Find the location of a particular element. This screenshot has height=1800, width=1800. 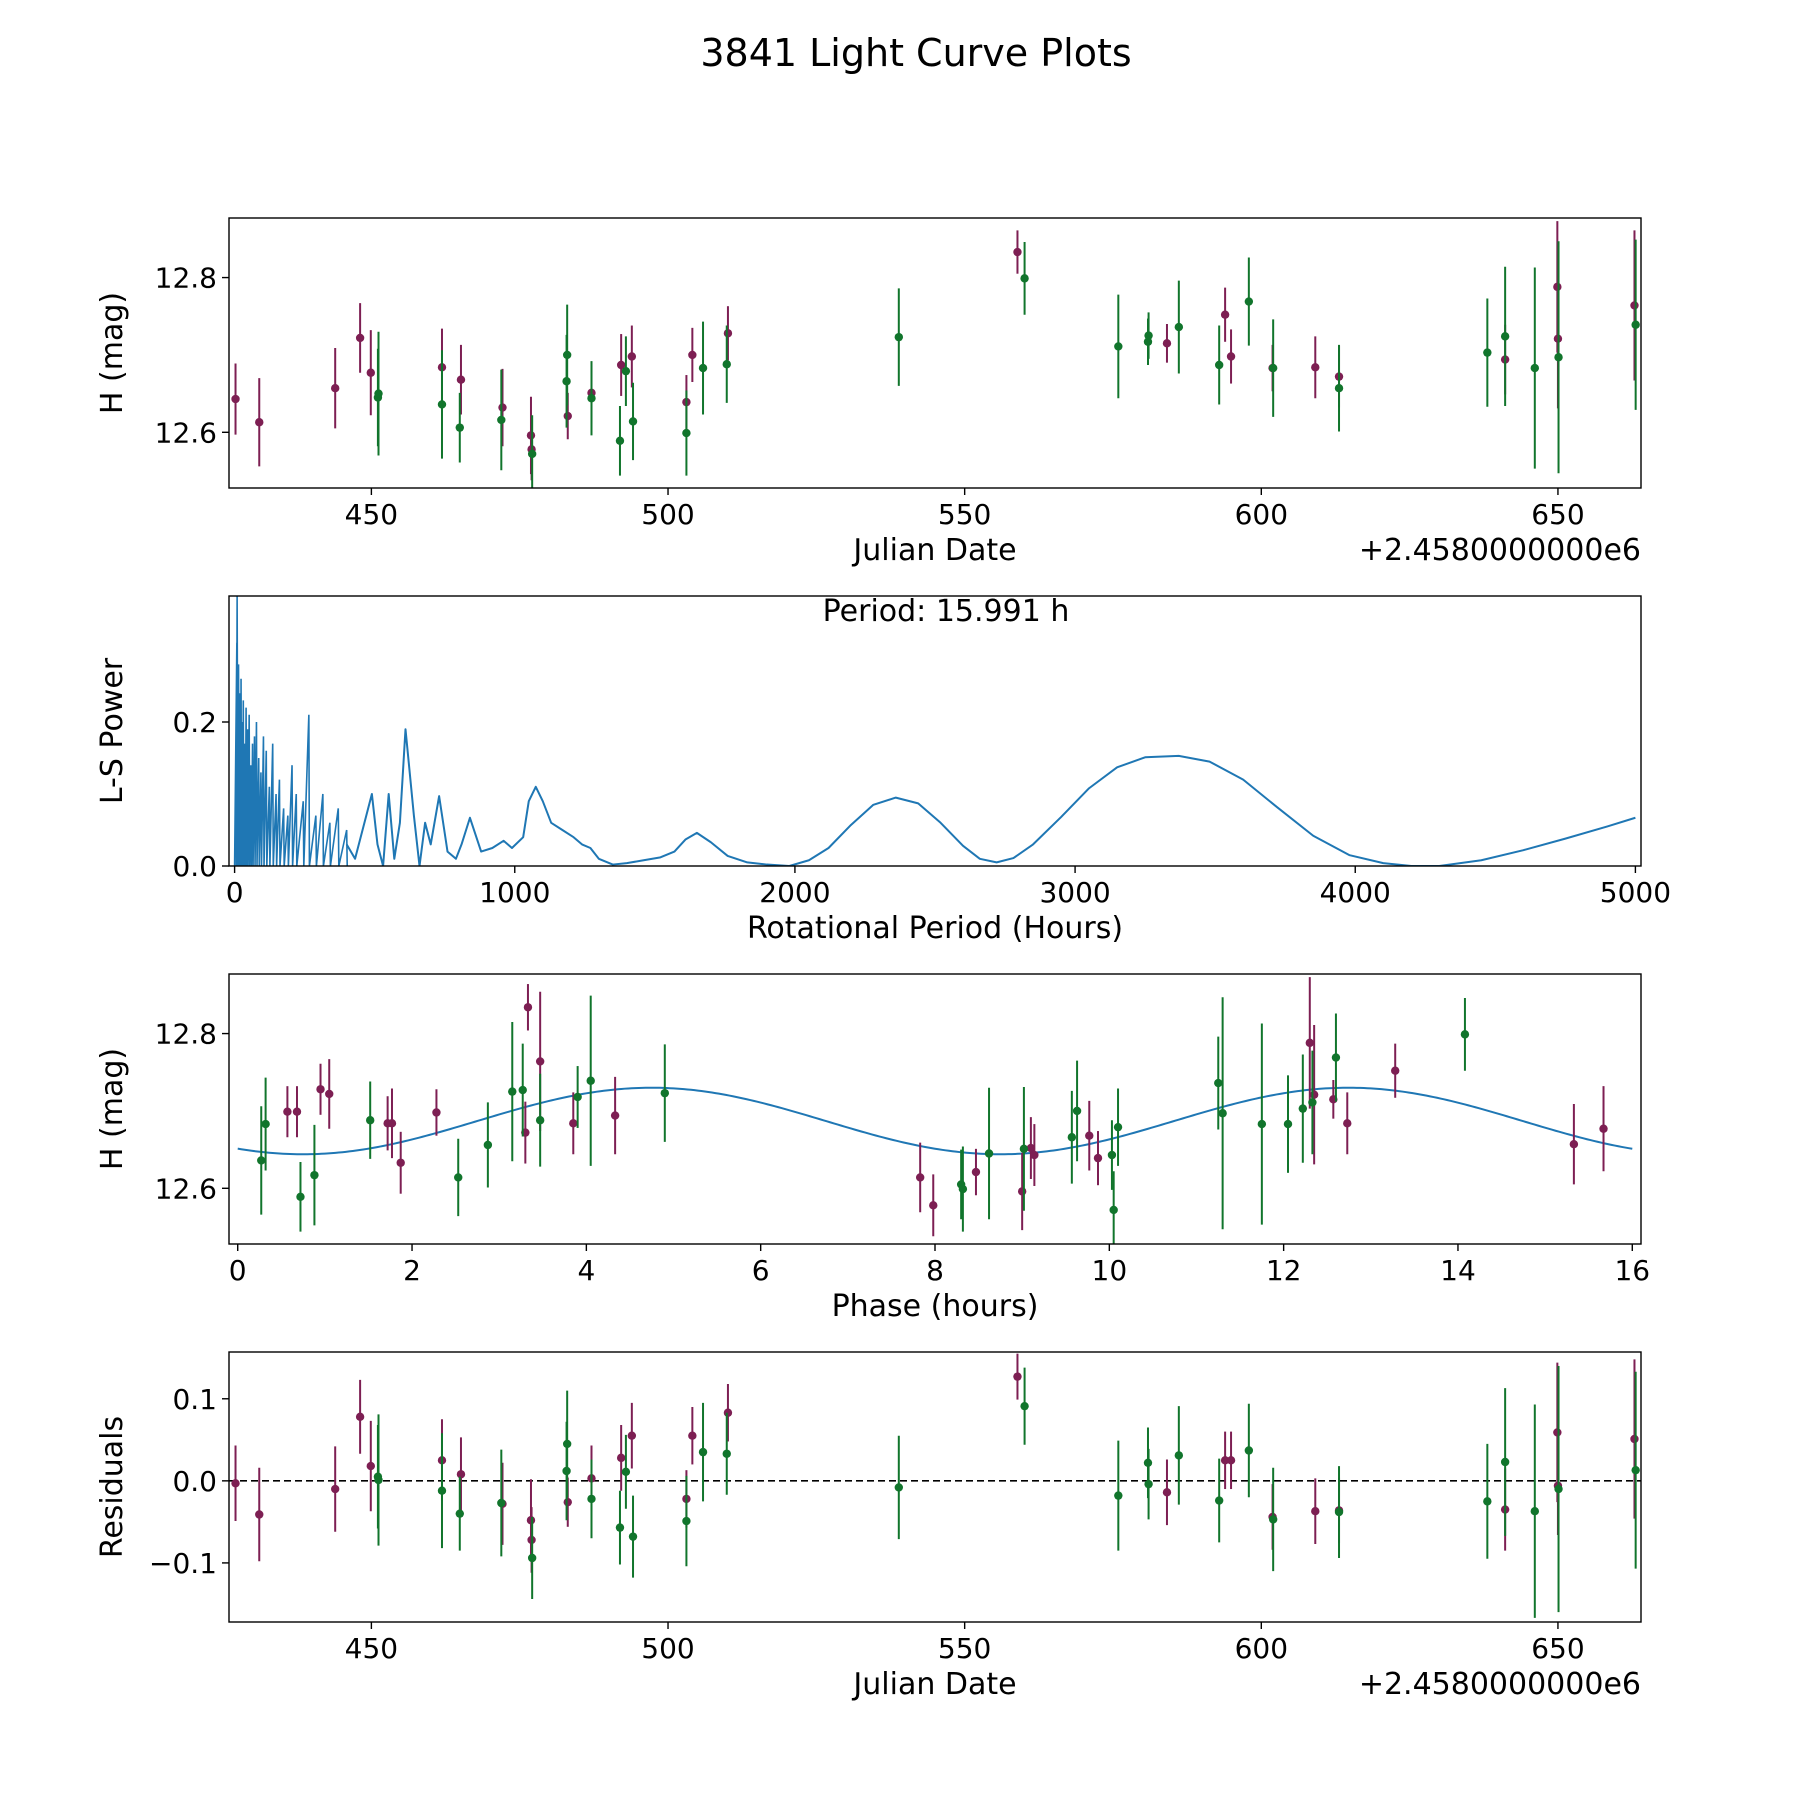

y-axis-label: L-S Power is located at coordinates (112, 730).